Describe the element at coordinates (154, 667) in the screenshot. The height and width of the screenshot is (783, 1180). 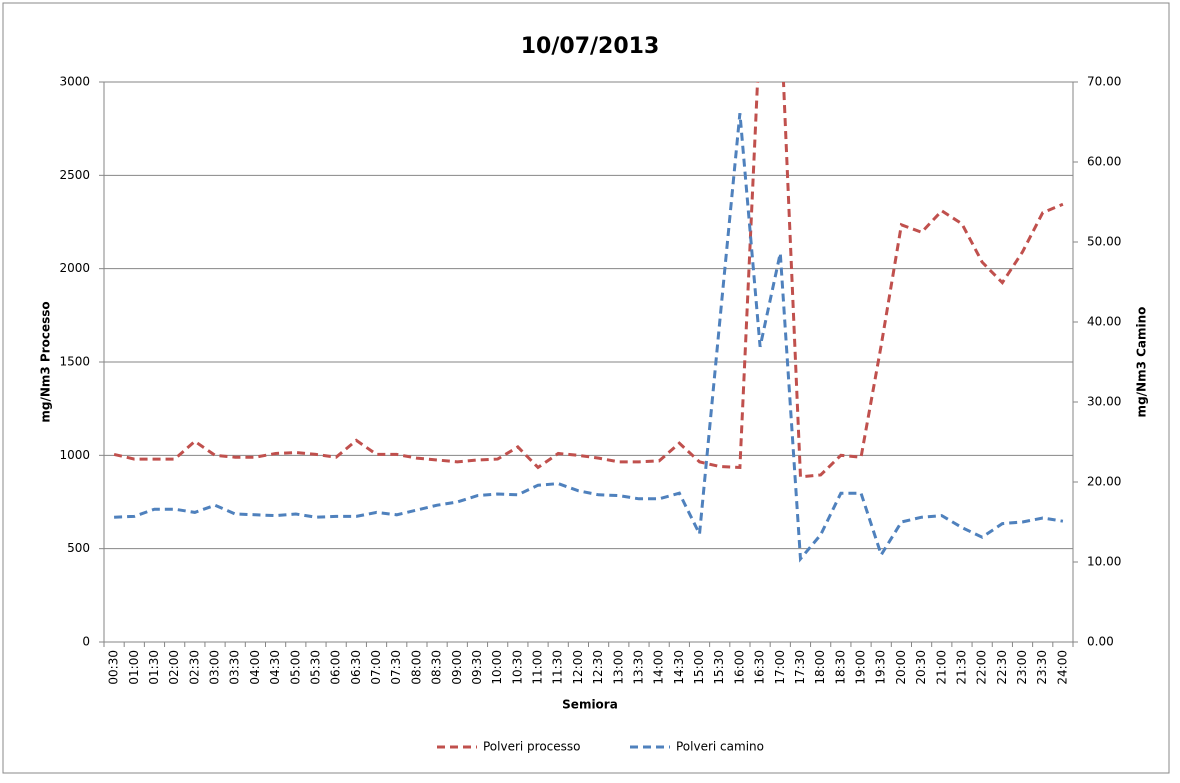
I see `x-tick-label: 01:30` at that location.